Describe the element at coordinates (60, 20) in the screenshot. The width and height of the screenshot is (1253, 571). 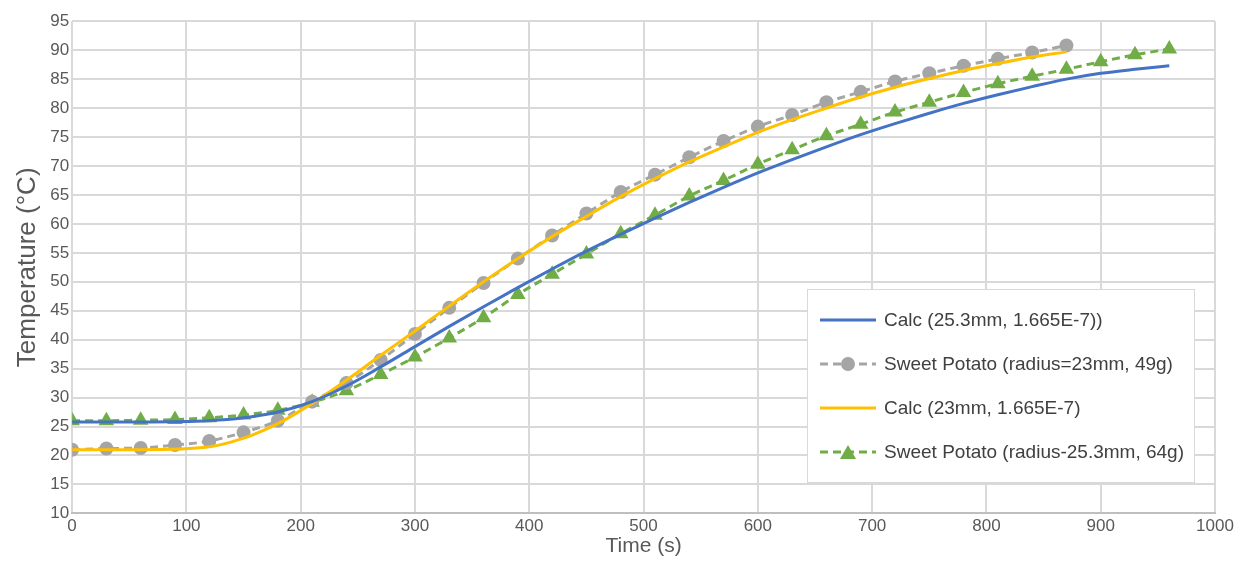
I see `y-tick-label: 95` at that location.